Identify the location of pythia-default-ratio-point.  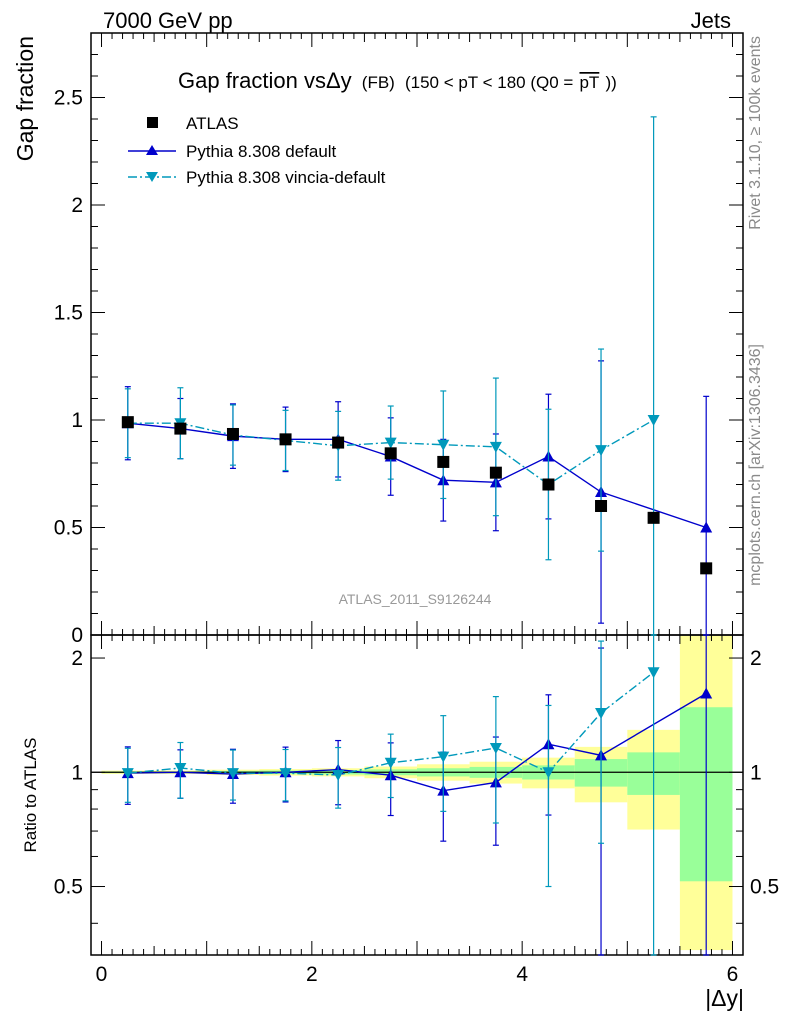
(706, 693).